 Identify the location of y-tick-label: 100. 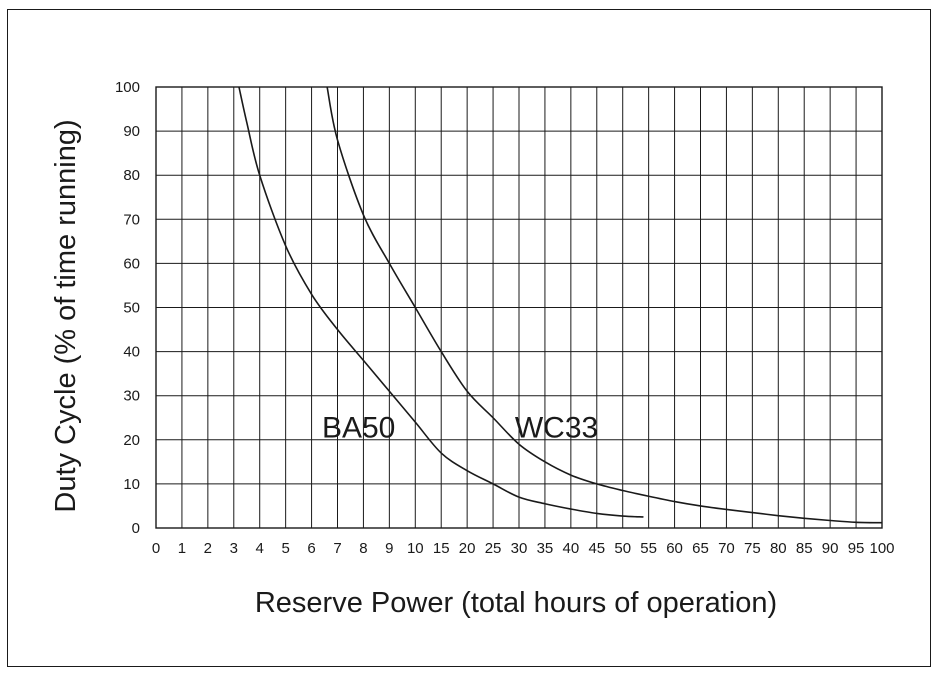
(127, 87).